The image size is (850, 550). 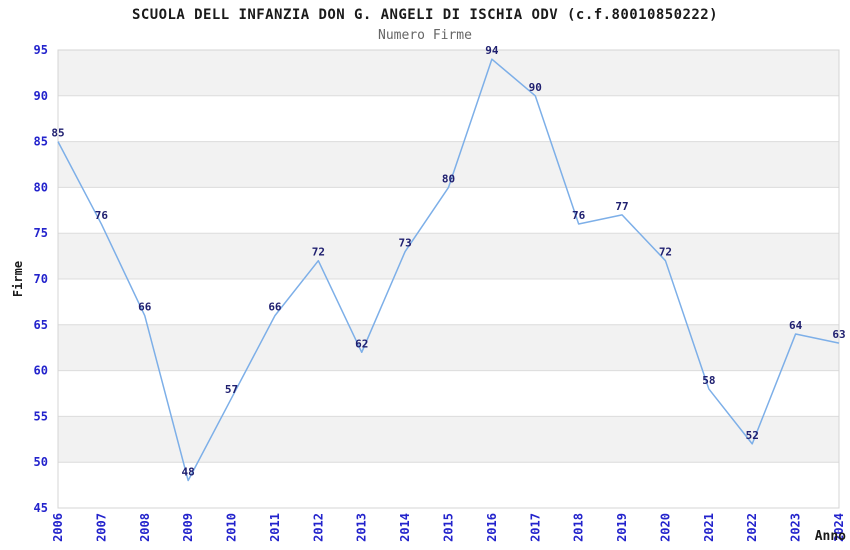 I want to click on y-tick-label: 80, so click(x=41, y=187).